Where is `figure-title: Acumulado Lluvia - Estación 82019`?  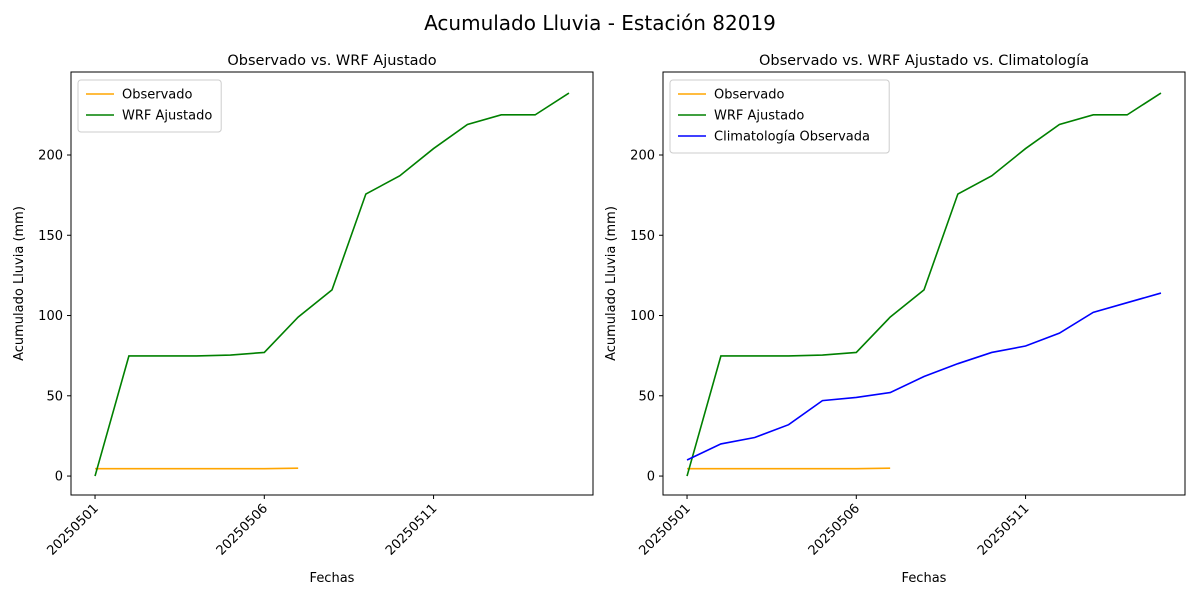
figure-title: Acumulado Lluvia - Estación 82019 is located at coordinates (600, 23).